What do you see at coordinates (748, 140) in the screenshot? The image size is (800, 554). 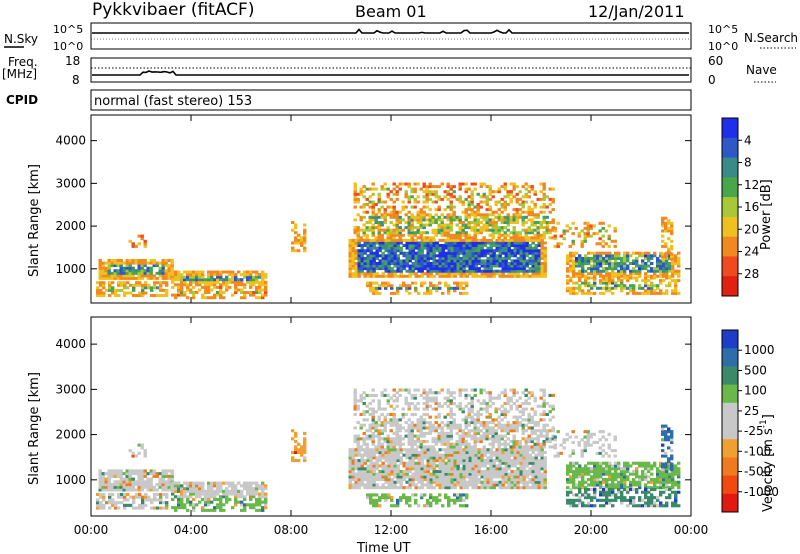 I see `power-colorbar-tick-0: 4` at bounding box center [748, 140].